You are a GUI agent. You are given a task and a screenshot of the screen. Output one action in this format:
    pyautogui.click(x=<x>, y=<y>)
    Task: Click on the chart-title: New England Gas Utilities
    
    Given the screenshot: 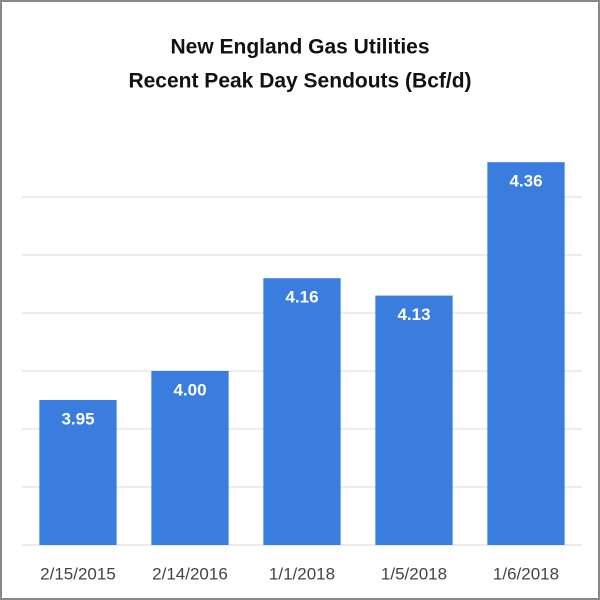 What is the action you would take?
    pyautogui.click(x=299, y=47)
    